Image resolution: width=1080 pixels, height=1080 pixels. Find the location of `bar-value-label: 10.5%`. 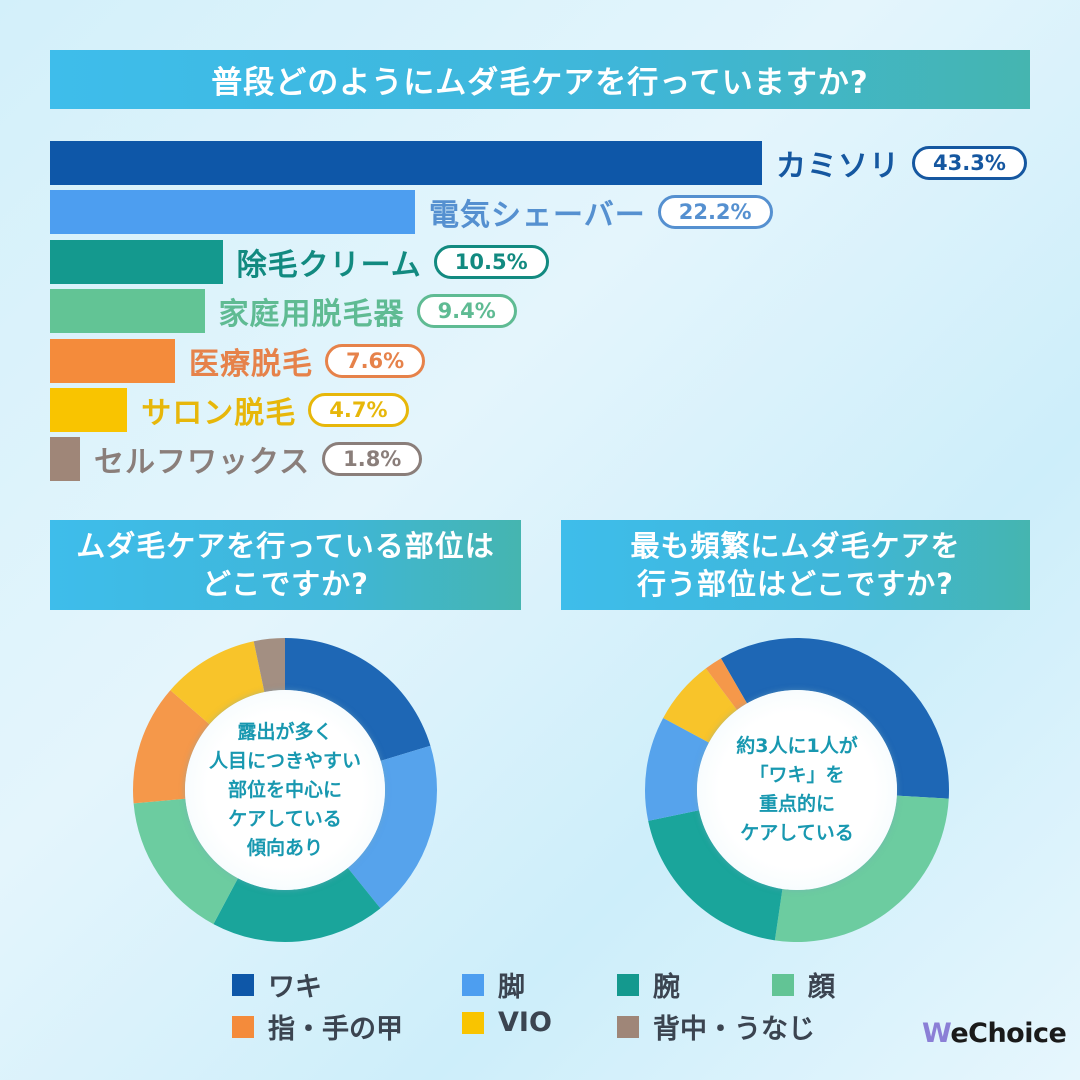

bar-value-label: 10.5% is located at coordinates (491, 261).